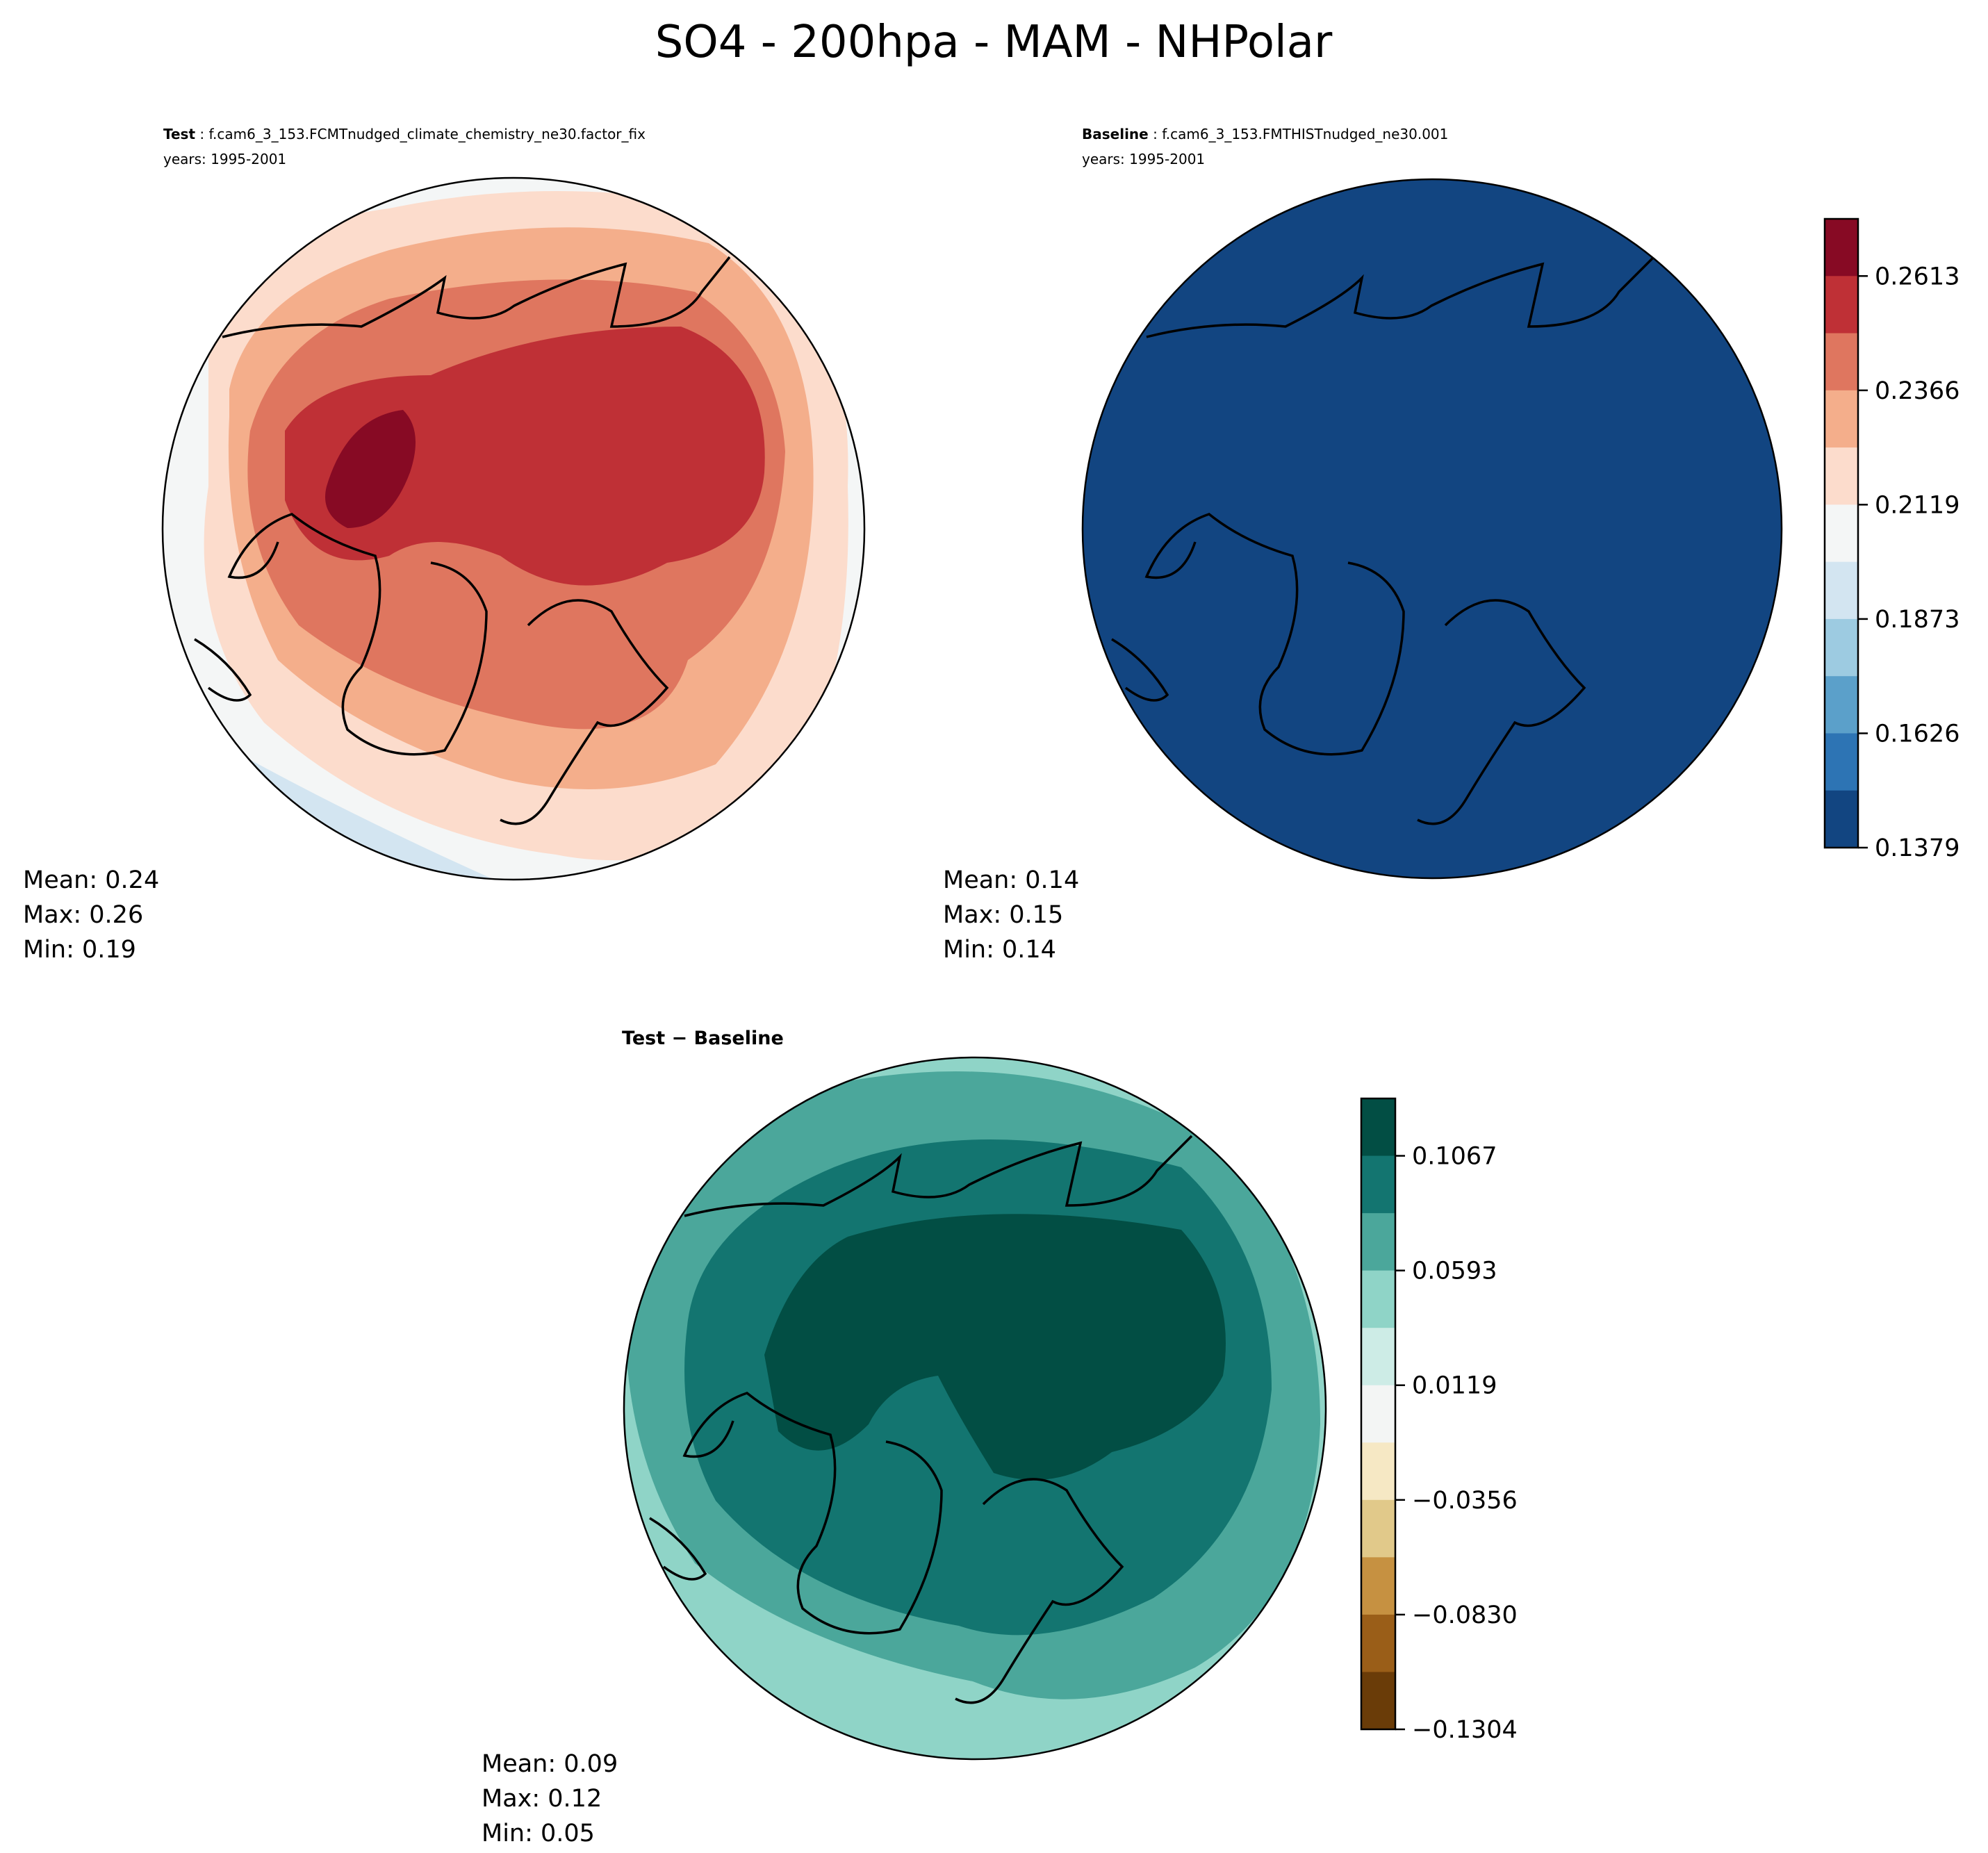 The width and height of the screenshot is (1988, 1853). I want to click on colorbar-tick-label: 0.2119, so click(1917, 505).